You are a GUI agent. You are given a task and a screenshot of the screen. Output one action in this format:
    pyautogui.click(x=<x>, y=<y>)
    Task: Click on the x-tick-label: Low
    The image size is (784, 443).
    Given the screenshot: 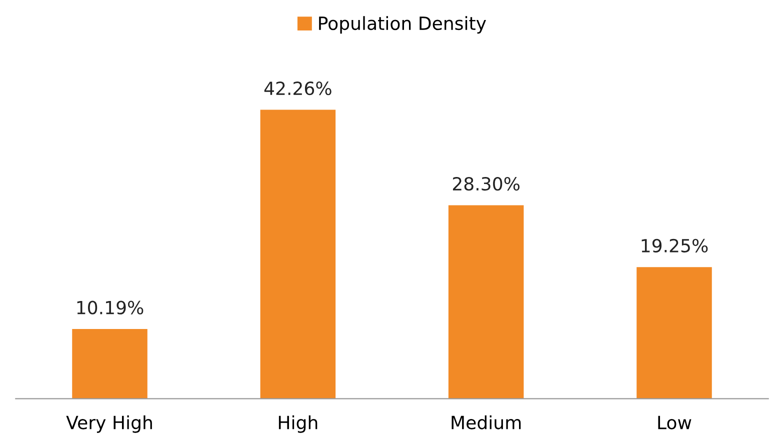 What is the action you would take?
    pyautogui.click(x=675, y=423)
    